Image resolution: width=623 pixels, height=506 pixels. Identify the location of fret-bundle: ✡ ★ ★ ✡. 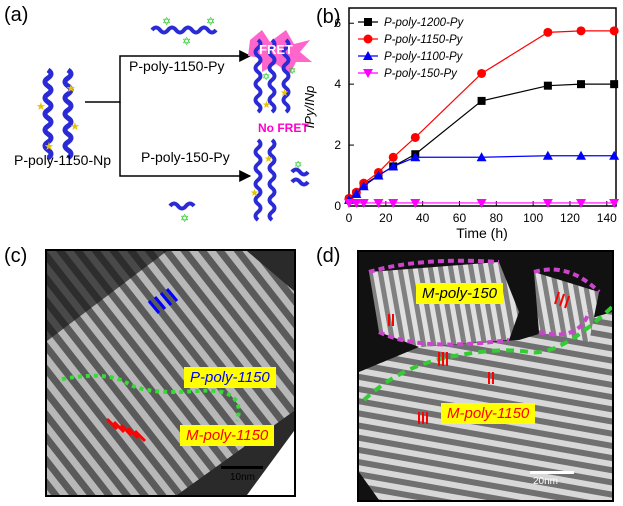
(280, 72).